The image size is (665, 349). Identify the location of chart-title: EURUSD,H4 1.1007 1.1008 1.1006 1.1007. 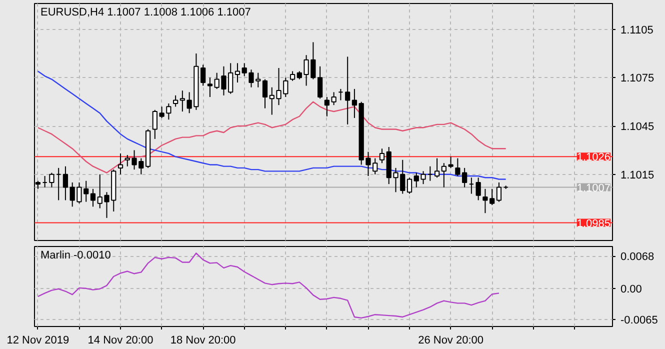
(145, 12).